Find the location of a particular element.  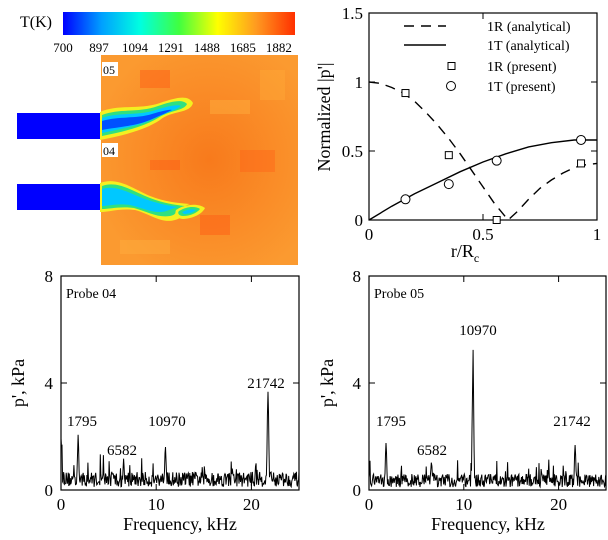

colorbar-ticks: 700 897 1094 1291 1488 1685 1882 is located at coordinates (172, 47).